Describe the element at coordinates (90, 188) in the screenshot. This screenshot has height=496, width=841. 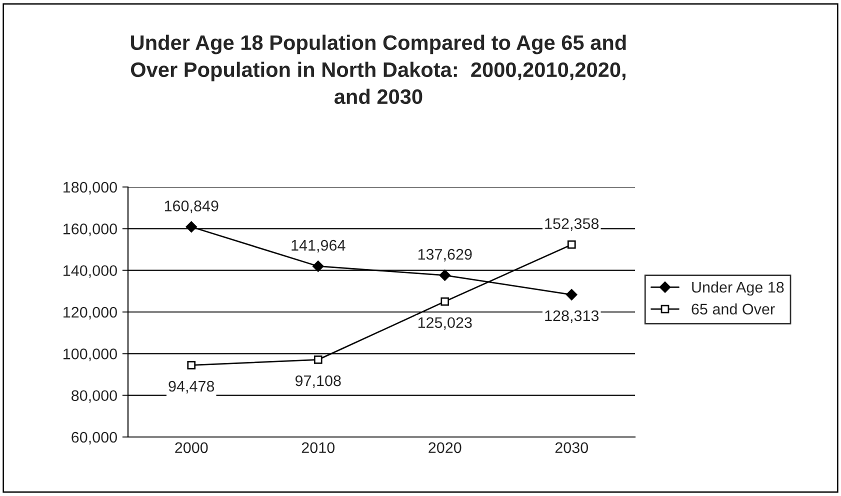
I see `y-tick-label: 180,000` at that location.